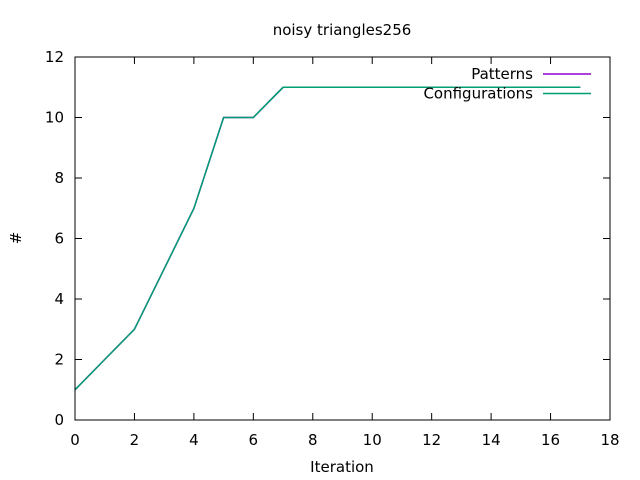 The height and width of the screenshot is (480, 640). Describe the element at coordinates (59, 420) in the screenshot. I see `y-tick-label: 0` at that location.